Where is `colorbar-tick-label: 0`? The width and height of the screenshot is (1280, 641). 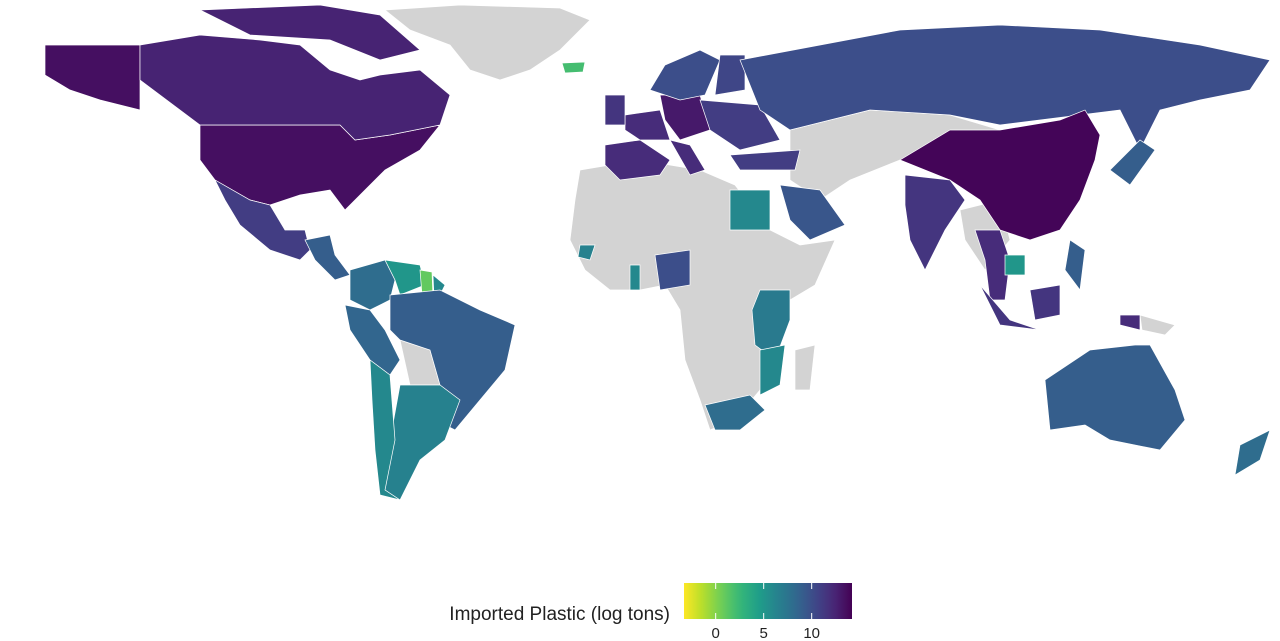 colorbar-tick-label: 0 is located at coordinates (716, 633).